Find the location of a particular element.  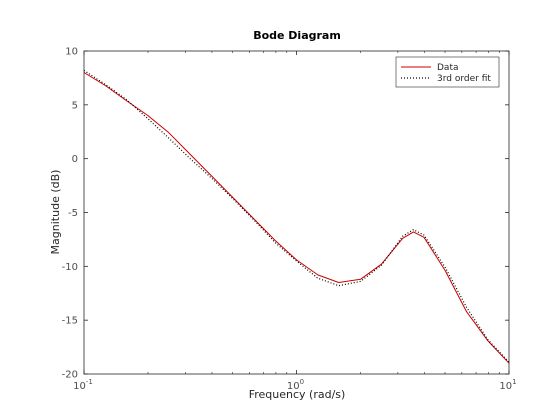

legend: Data 3rd order fit is located at coordinates (447, 72).